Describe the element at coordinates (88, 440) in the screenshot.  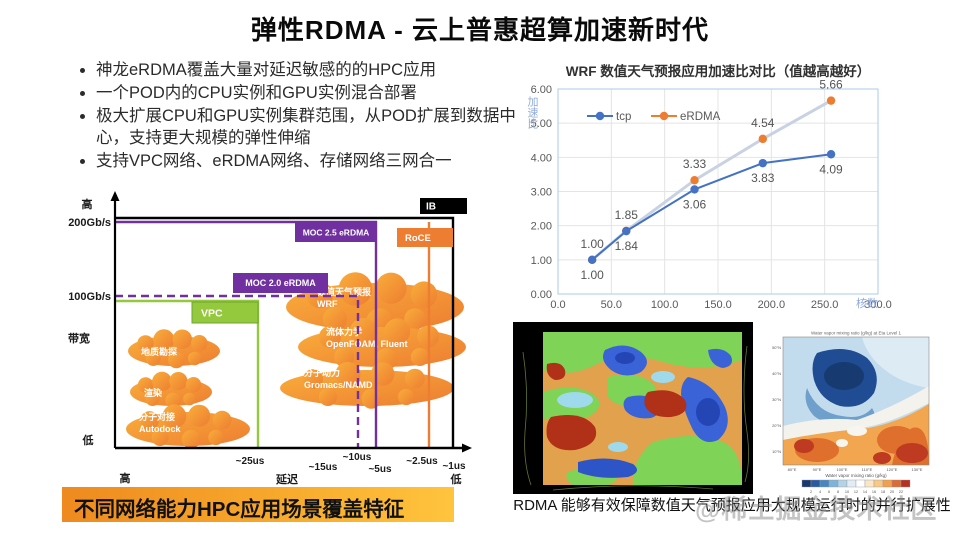
I see `y-label-low: 低` at that location.